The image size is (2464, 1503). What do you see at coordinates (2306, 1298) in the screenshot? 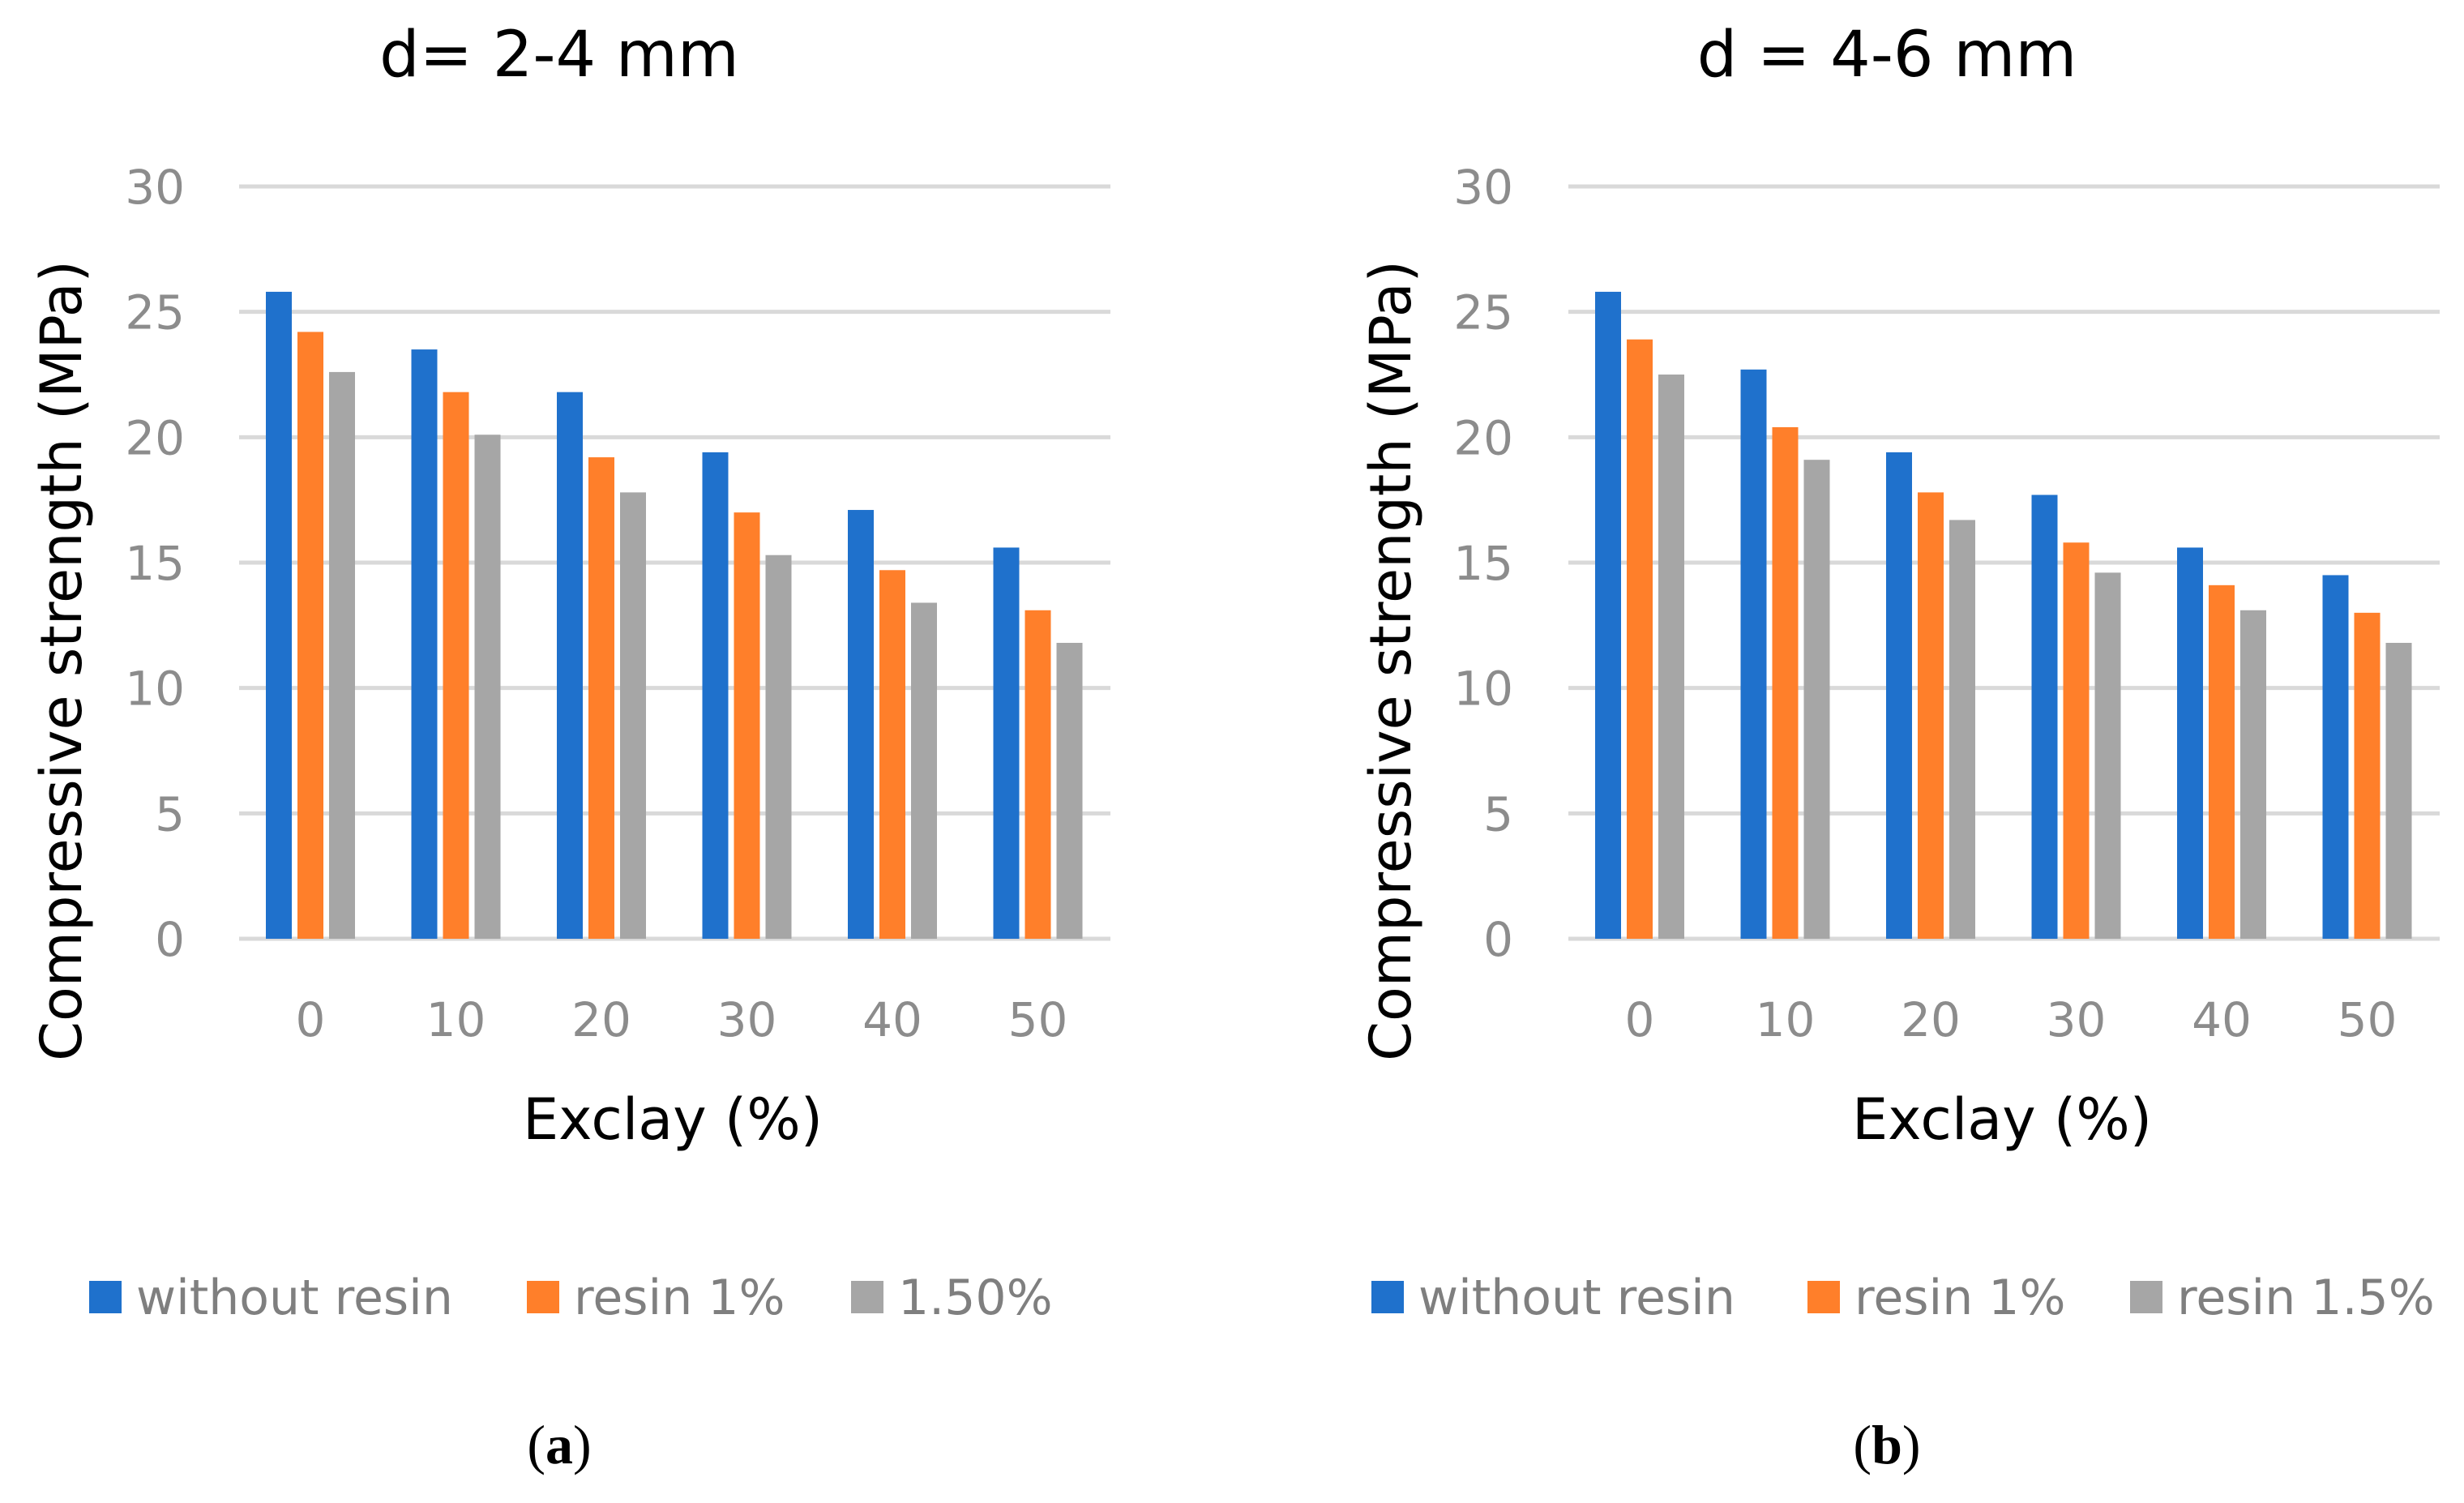
I see `legend-label: resin 1.5%` at bounding box center [2306, 1298].